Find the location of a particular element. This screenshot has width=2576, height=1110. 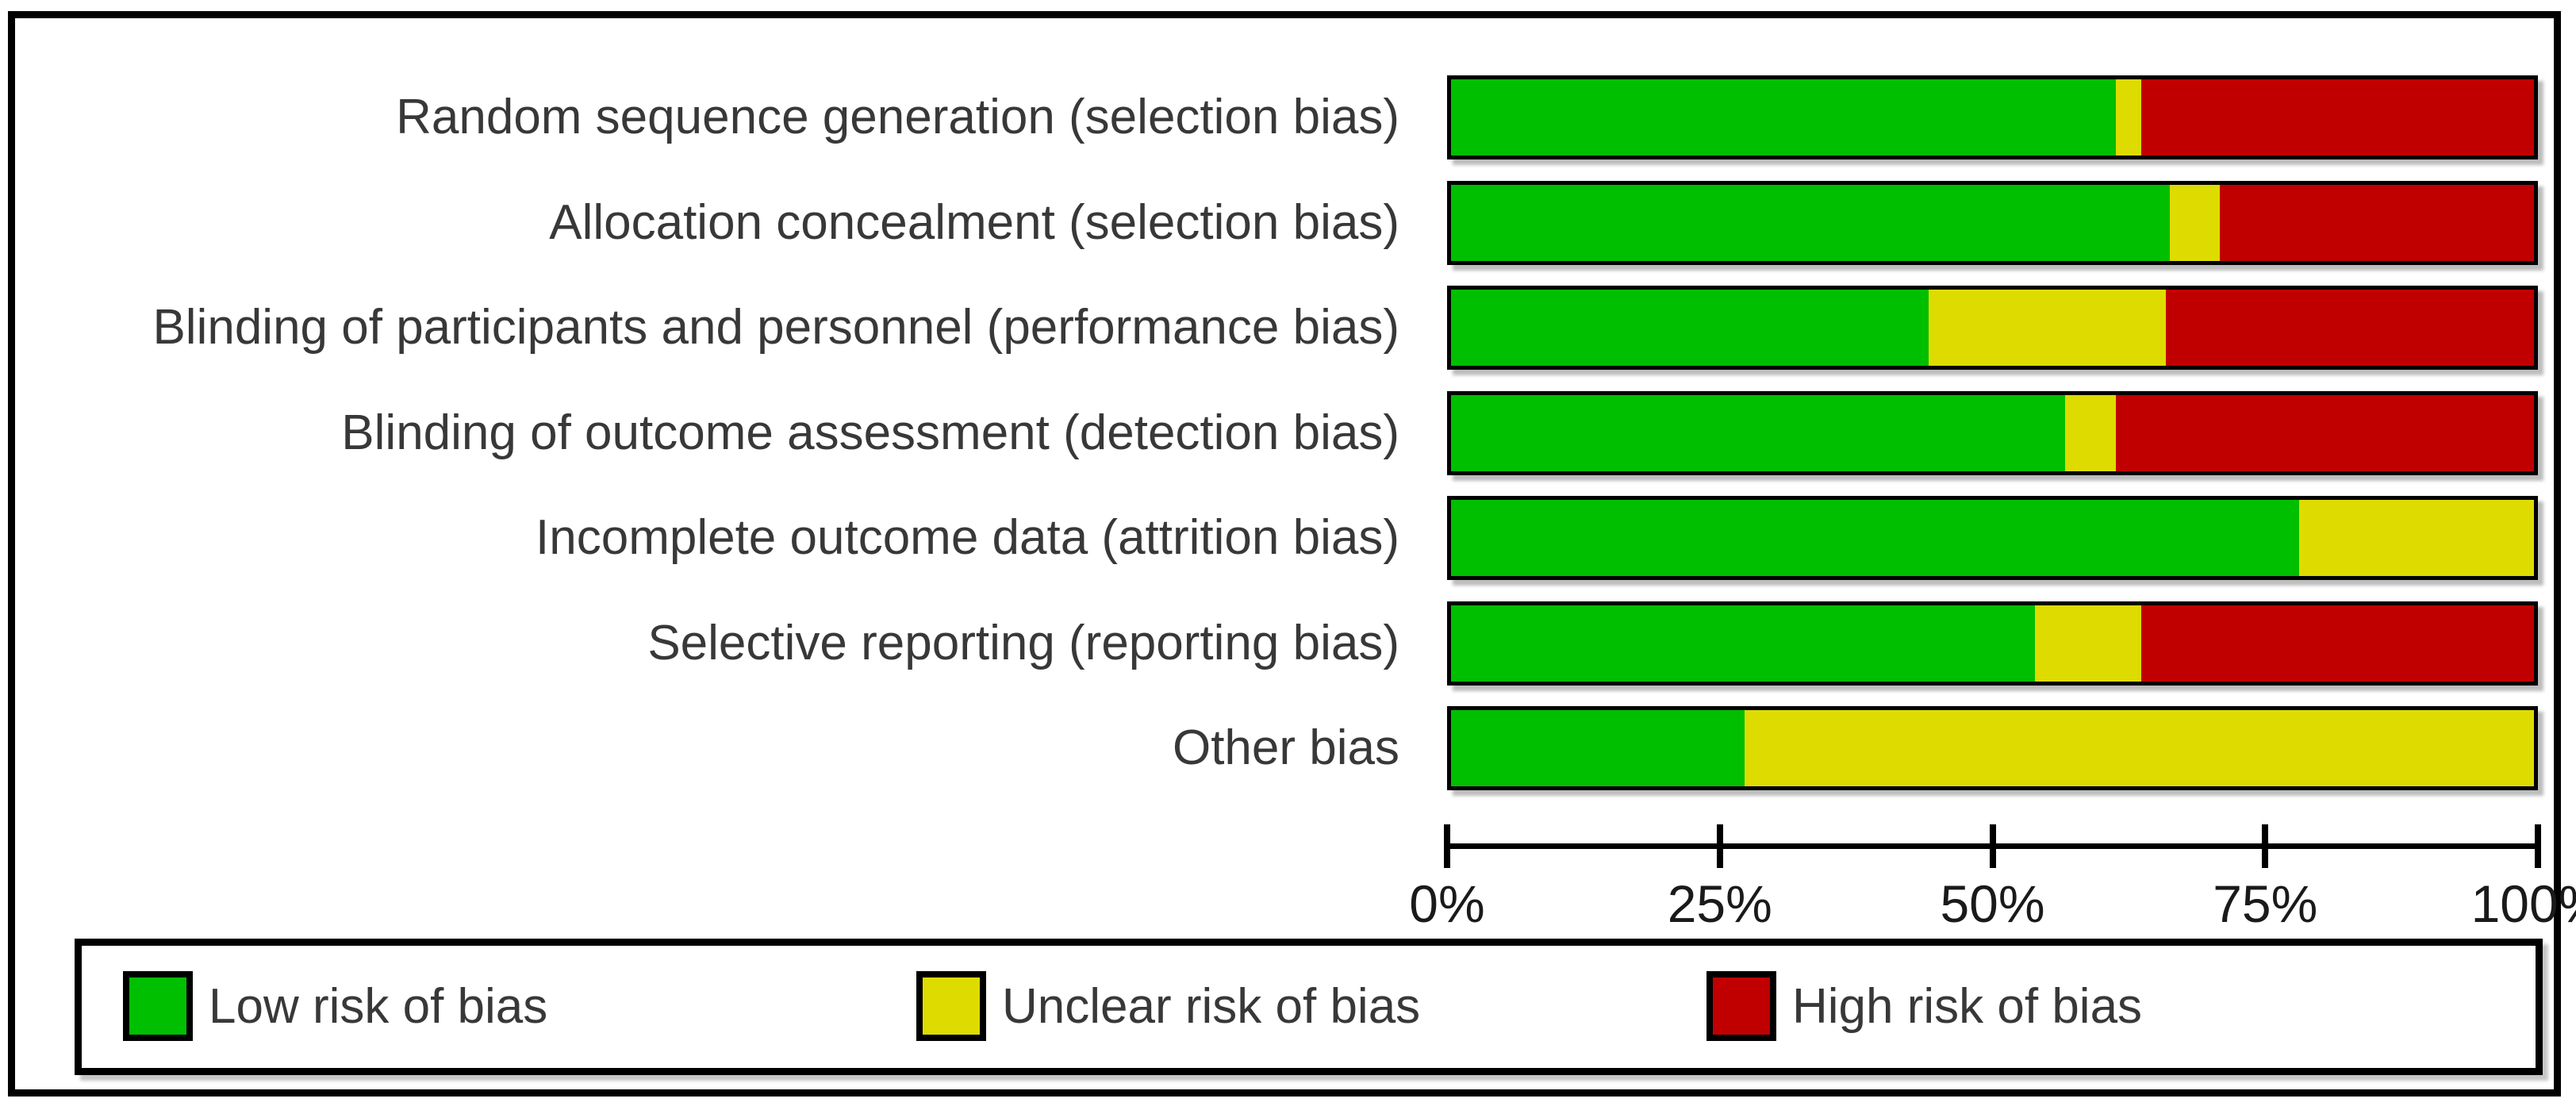

legend-label-high-risk: High risk of bias is located at coordinates (1967, 1006).